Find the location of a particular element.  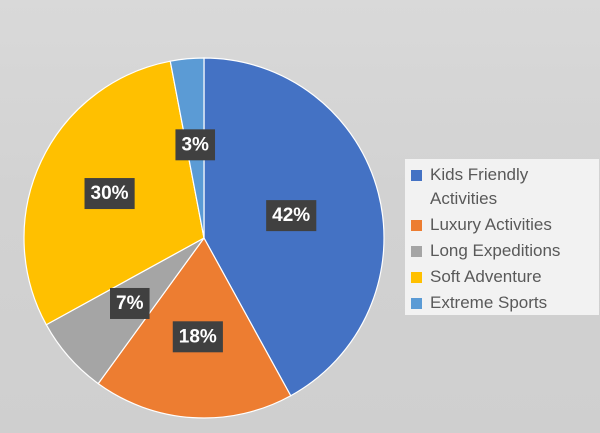

legend-label: Long Expeditions is located at coordinates (495, 250).